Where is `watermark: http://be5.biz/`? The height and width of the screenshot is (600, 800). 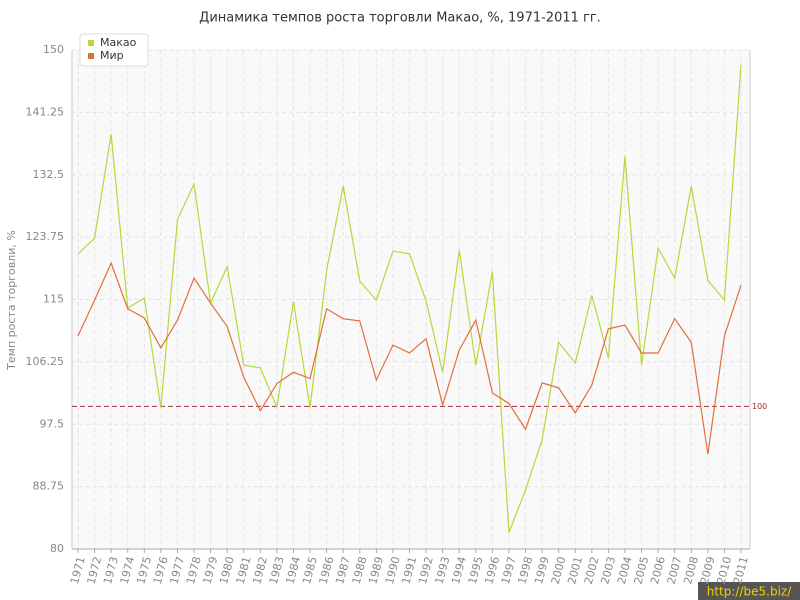 watermark: http://be5.biz/ is located at coordinates (749, 592).